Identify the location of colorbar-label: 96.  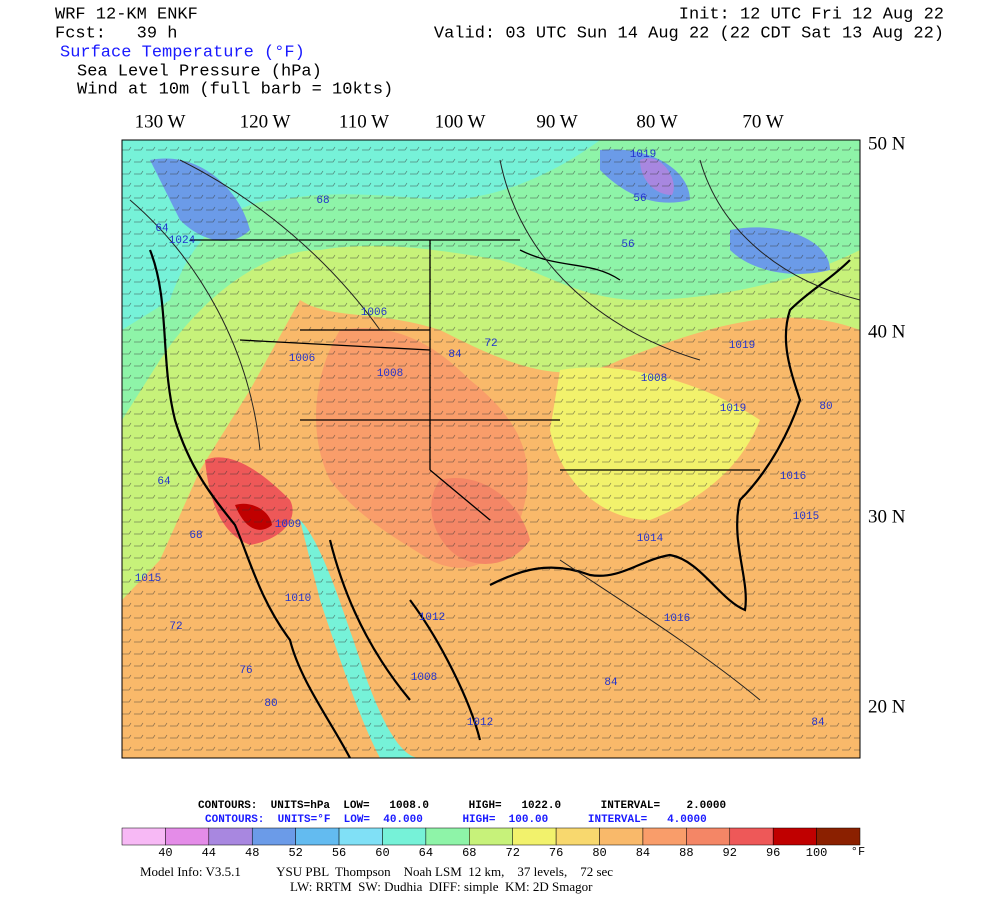
(773, 853).